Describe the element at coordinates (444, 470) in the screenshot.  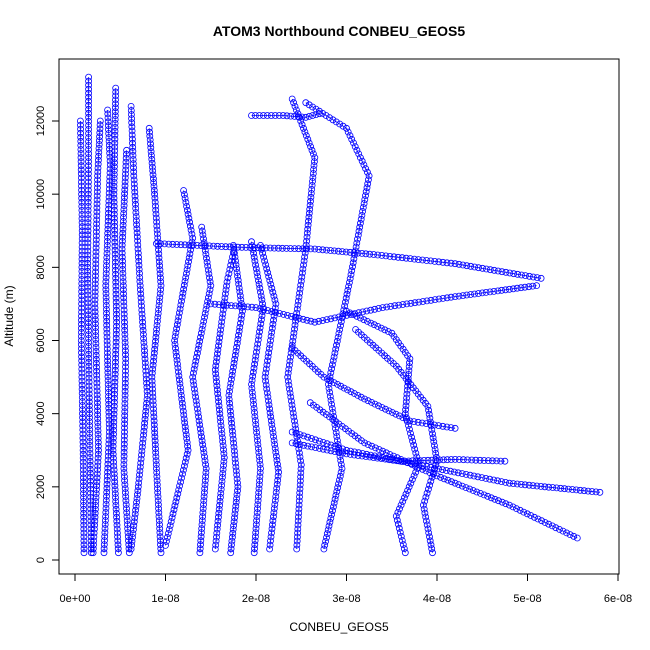
I see `profile-line` at that location.